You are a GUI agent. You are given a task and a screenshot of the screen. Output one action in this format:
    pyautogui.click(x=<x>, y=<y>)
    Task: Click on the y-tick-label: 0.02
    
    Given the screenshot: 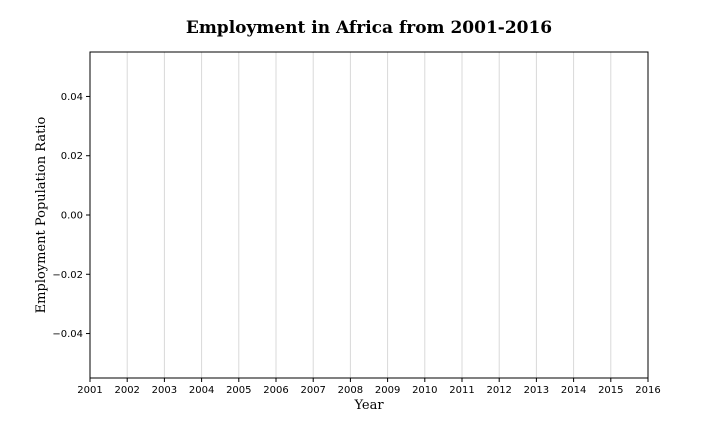 What is the action you would take?
    pyautogui.click(x=72, y=156)
    